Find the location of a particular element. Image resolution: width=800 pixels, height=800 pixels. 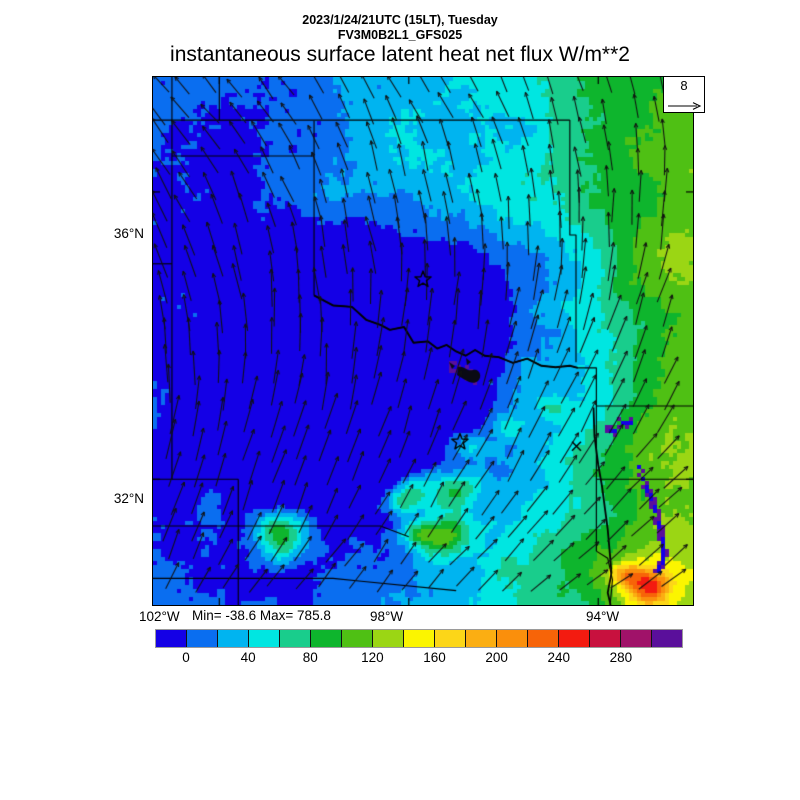

model-title: FV3M0B2L1_GFS025 is located at coordinates (400, 35).